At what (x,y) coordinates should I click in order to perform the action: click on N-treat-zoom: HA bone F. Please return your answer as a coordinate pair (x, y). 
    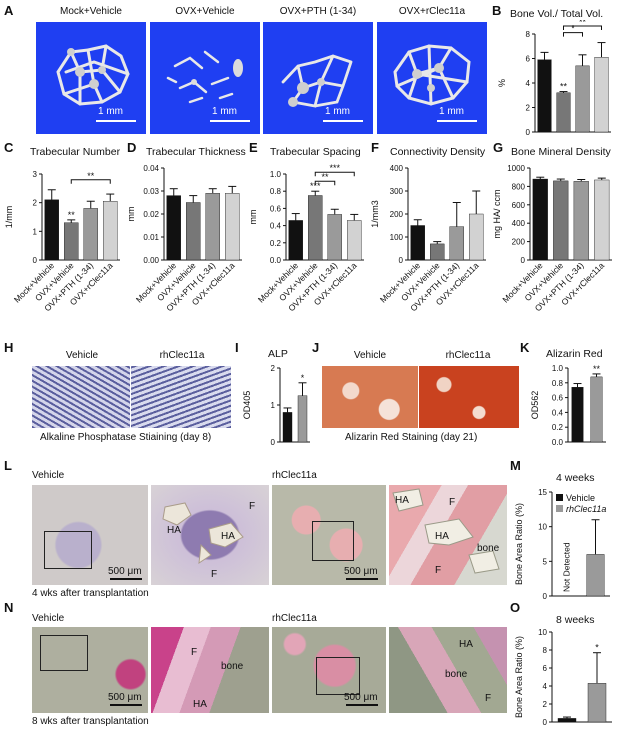
    Looking at the image, I should click on (448, 670).